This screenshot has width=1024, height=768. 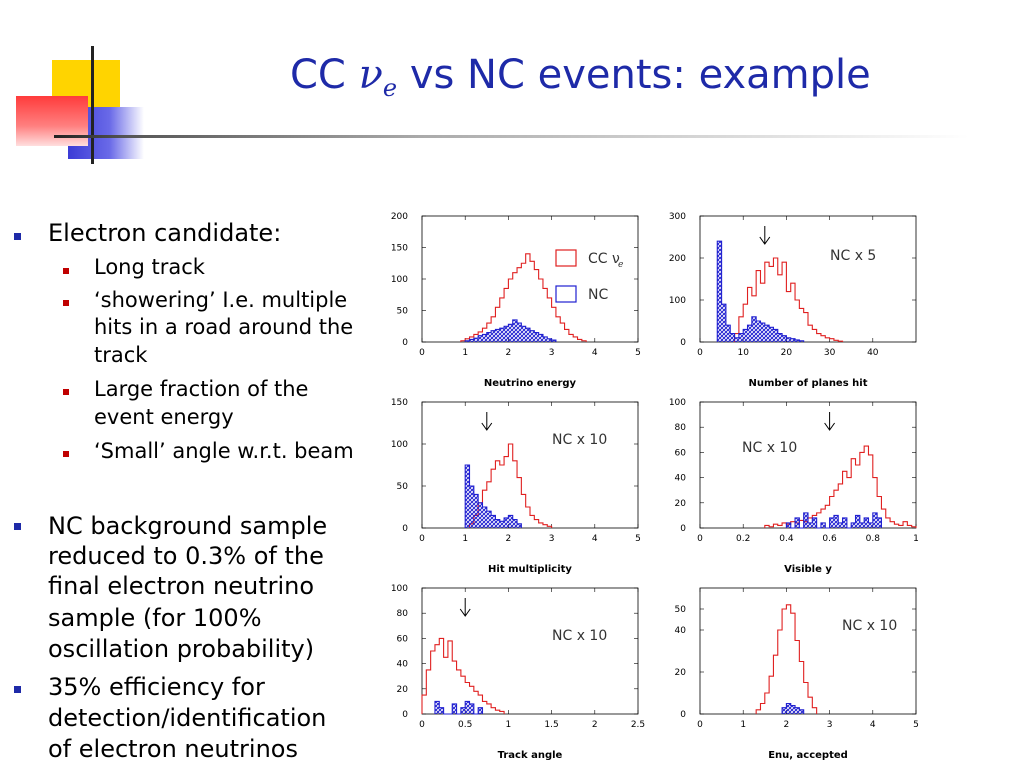 What do you see at coordinates (173, 749) in the screenshot?
I see `bullet-efficiency-line3: of electron neutrinos` at bounding box center [173, 749].